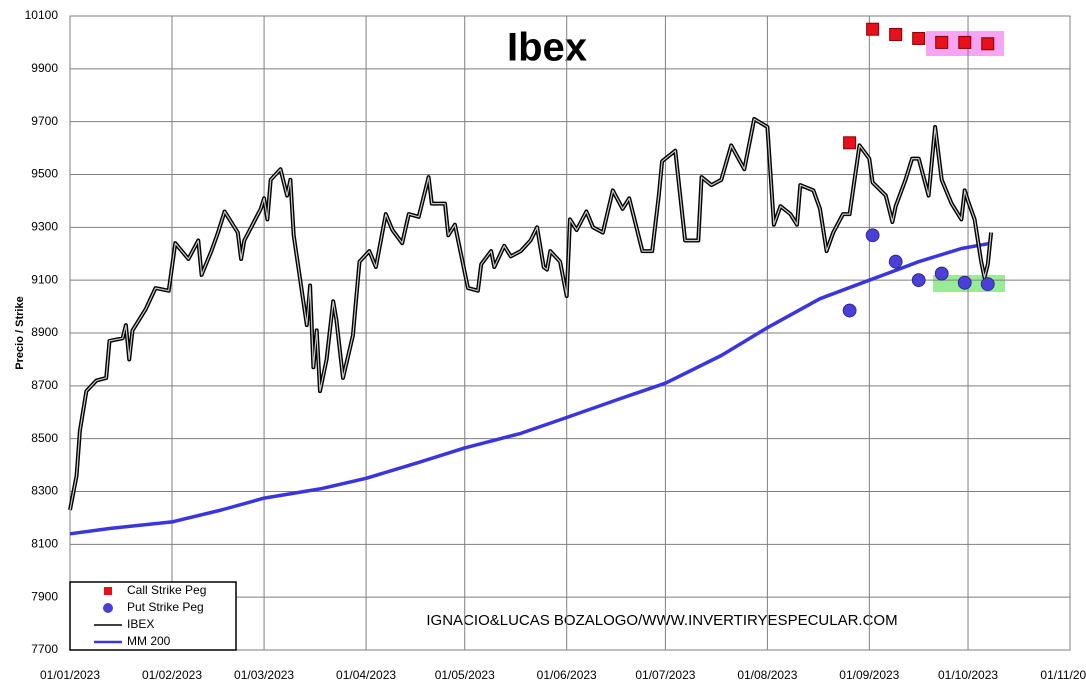 This screenshot has height=696, width=1086. I want to click on x-tick-label: 01/01/2023, so click(70, 675).